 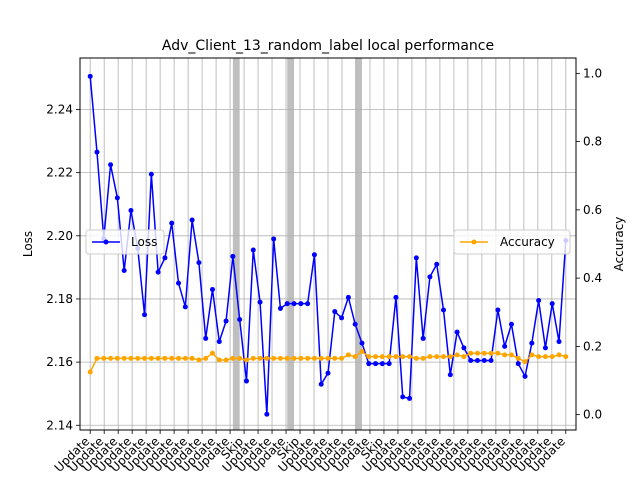 What do you see at coordinates (59, 299) in the screenshot?
I see `y-left-tick-label-2: 2.18` at bounding box center [59, 299].